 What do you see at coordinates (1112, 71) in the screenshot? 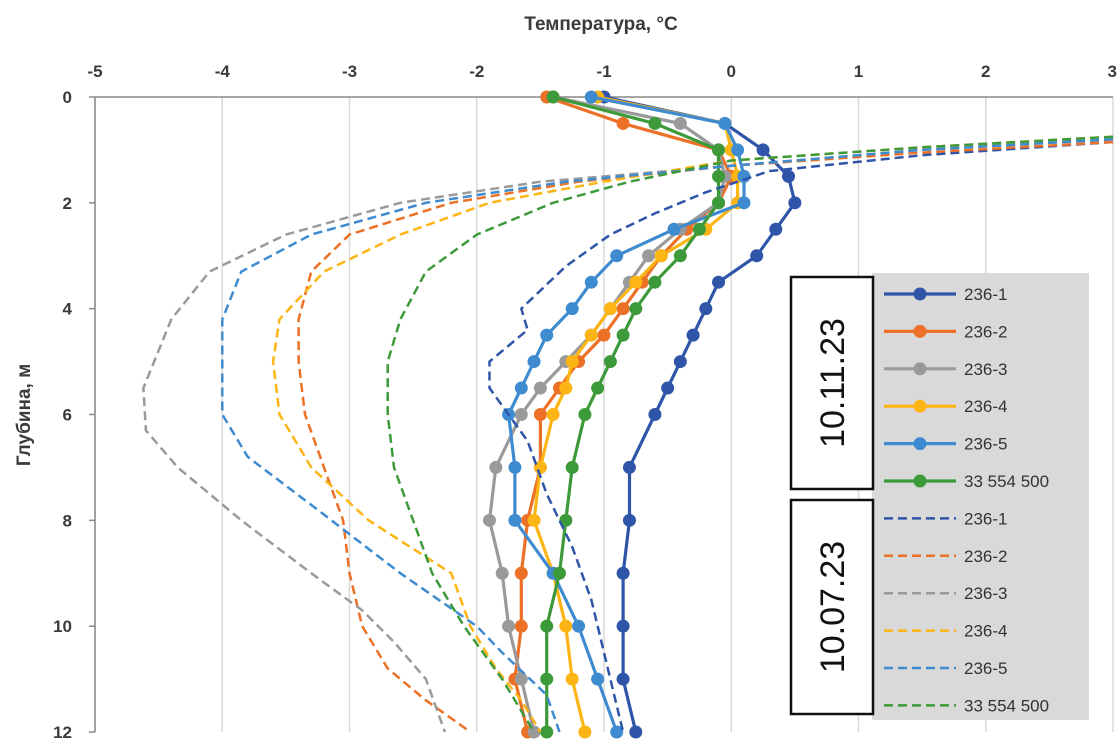
I see `x-tick-label: 3` at bounding box center [1112, 71].